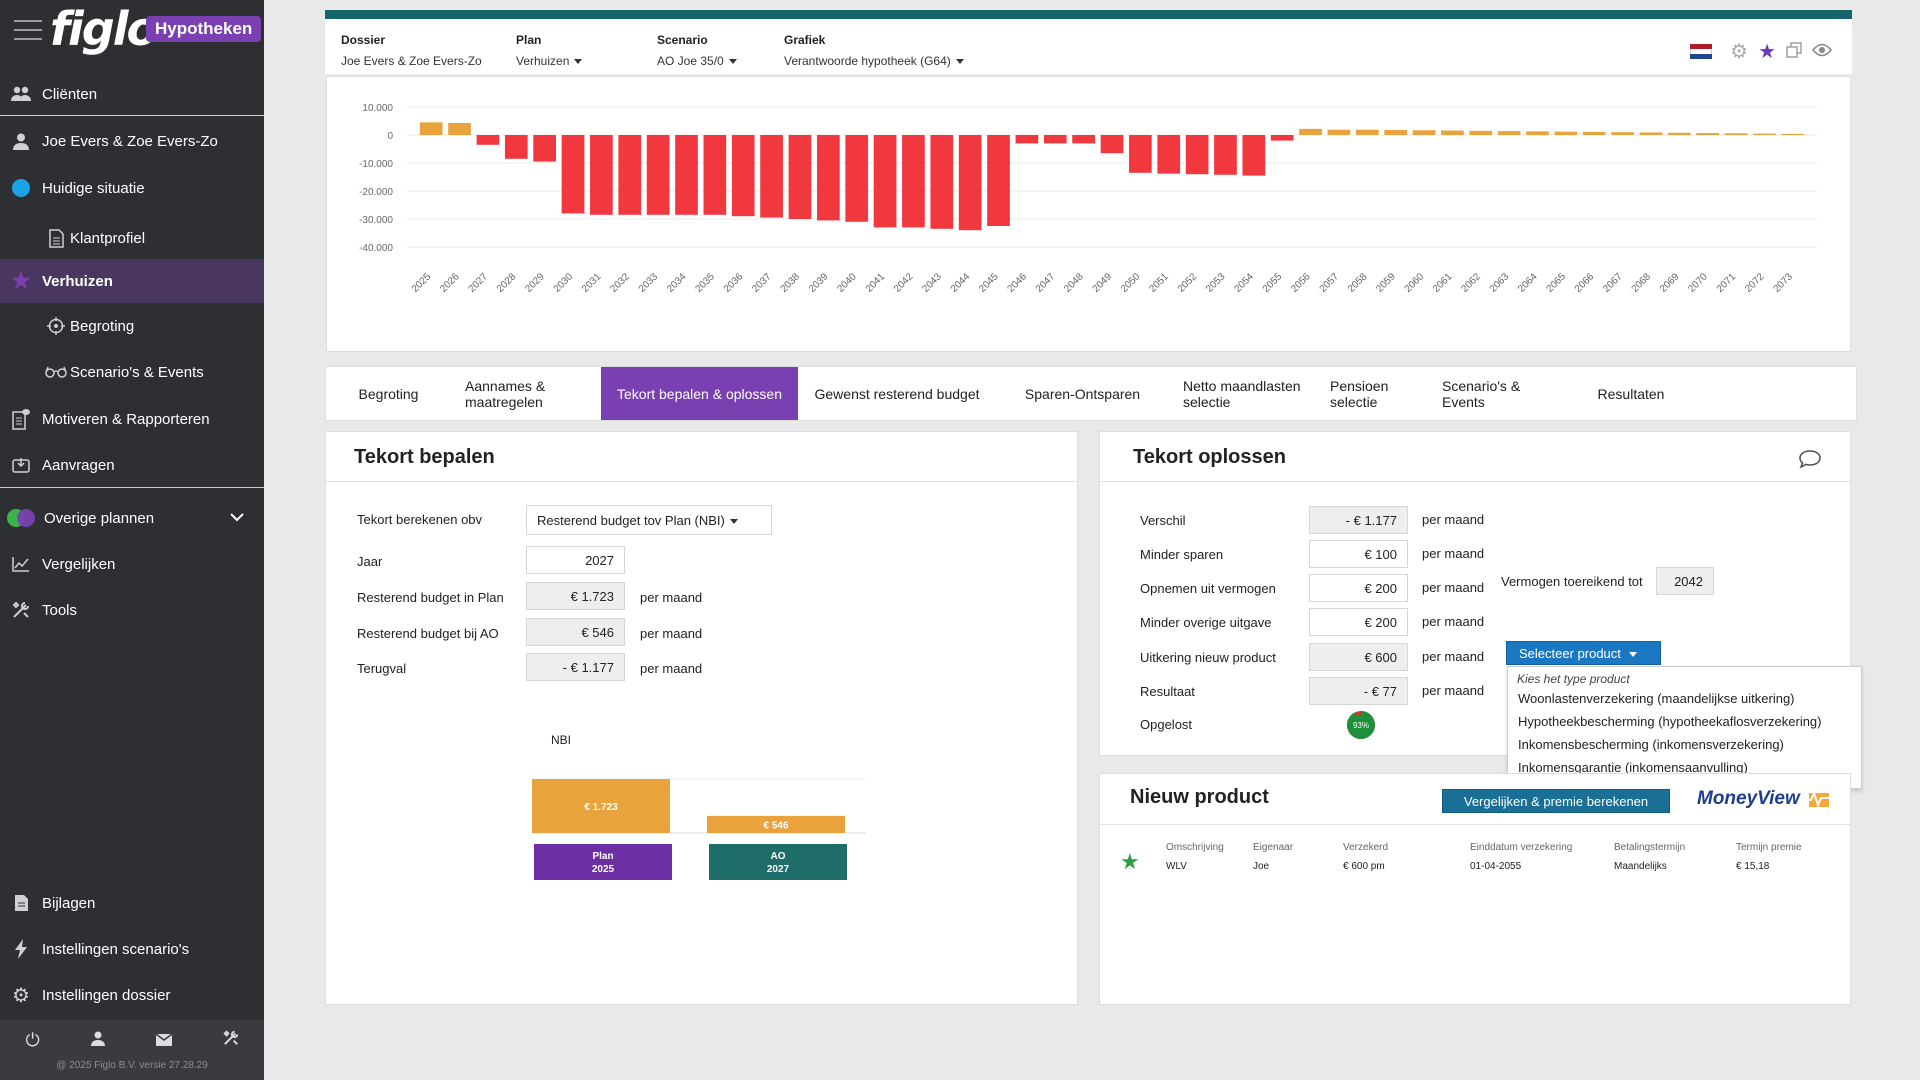 The image size is (1920, 1080). Describe the element at coordinates (132, 518) in the screenshot. I see `sidebar-item-overige-plannen: Overige plannen` at that location.